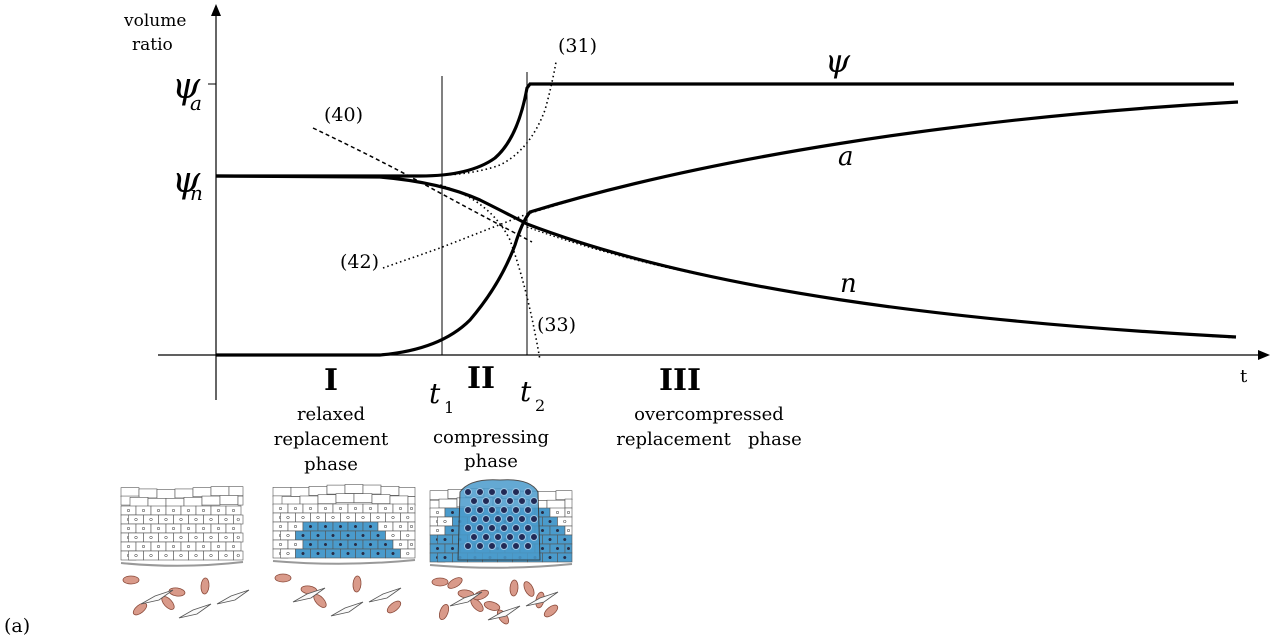 This screenshot has width=1270, height=641. What do you see at coordinates (881, 282) in the screenshot?
I see `curve-n-dotted` at bounding box center [881, 282].